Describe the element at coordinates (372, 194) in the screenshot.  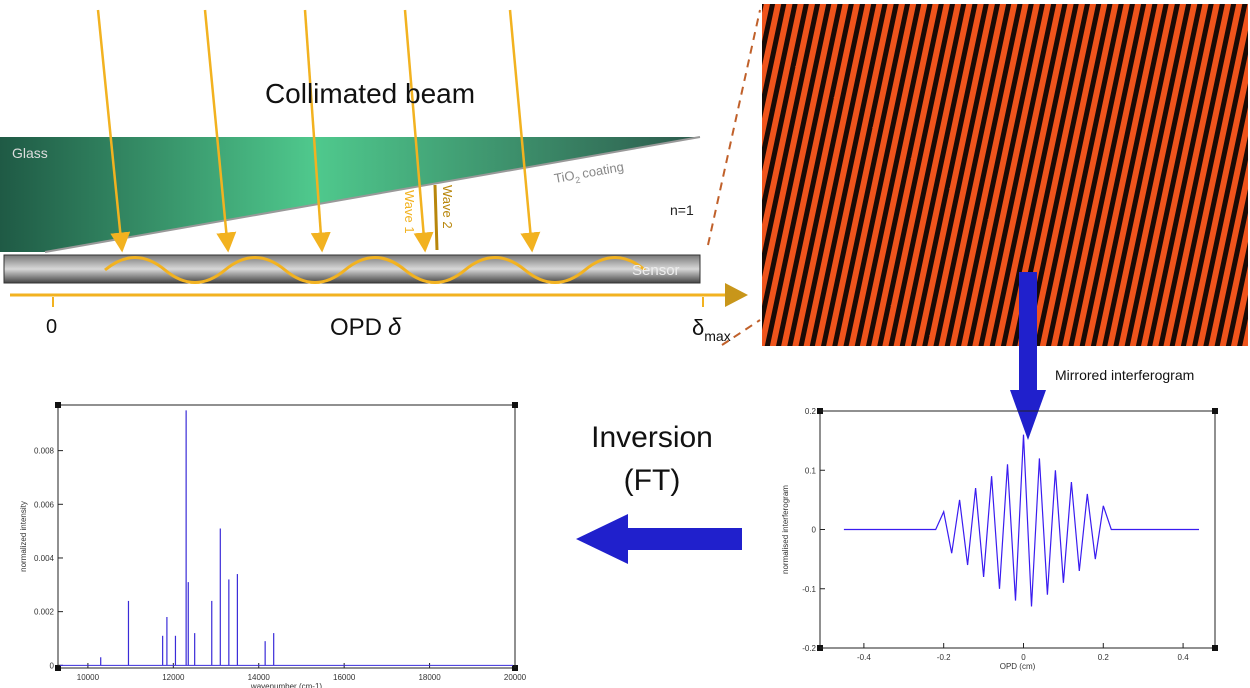
I see `coating-line` at that location.